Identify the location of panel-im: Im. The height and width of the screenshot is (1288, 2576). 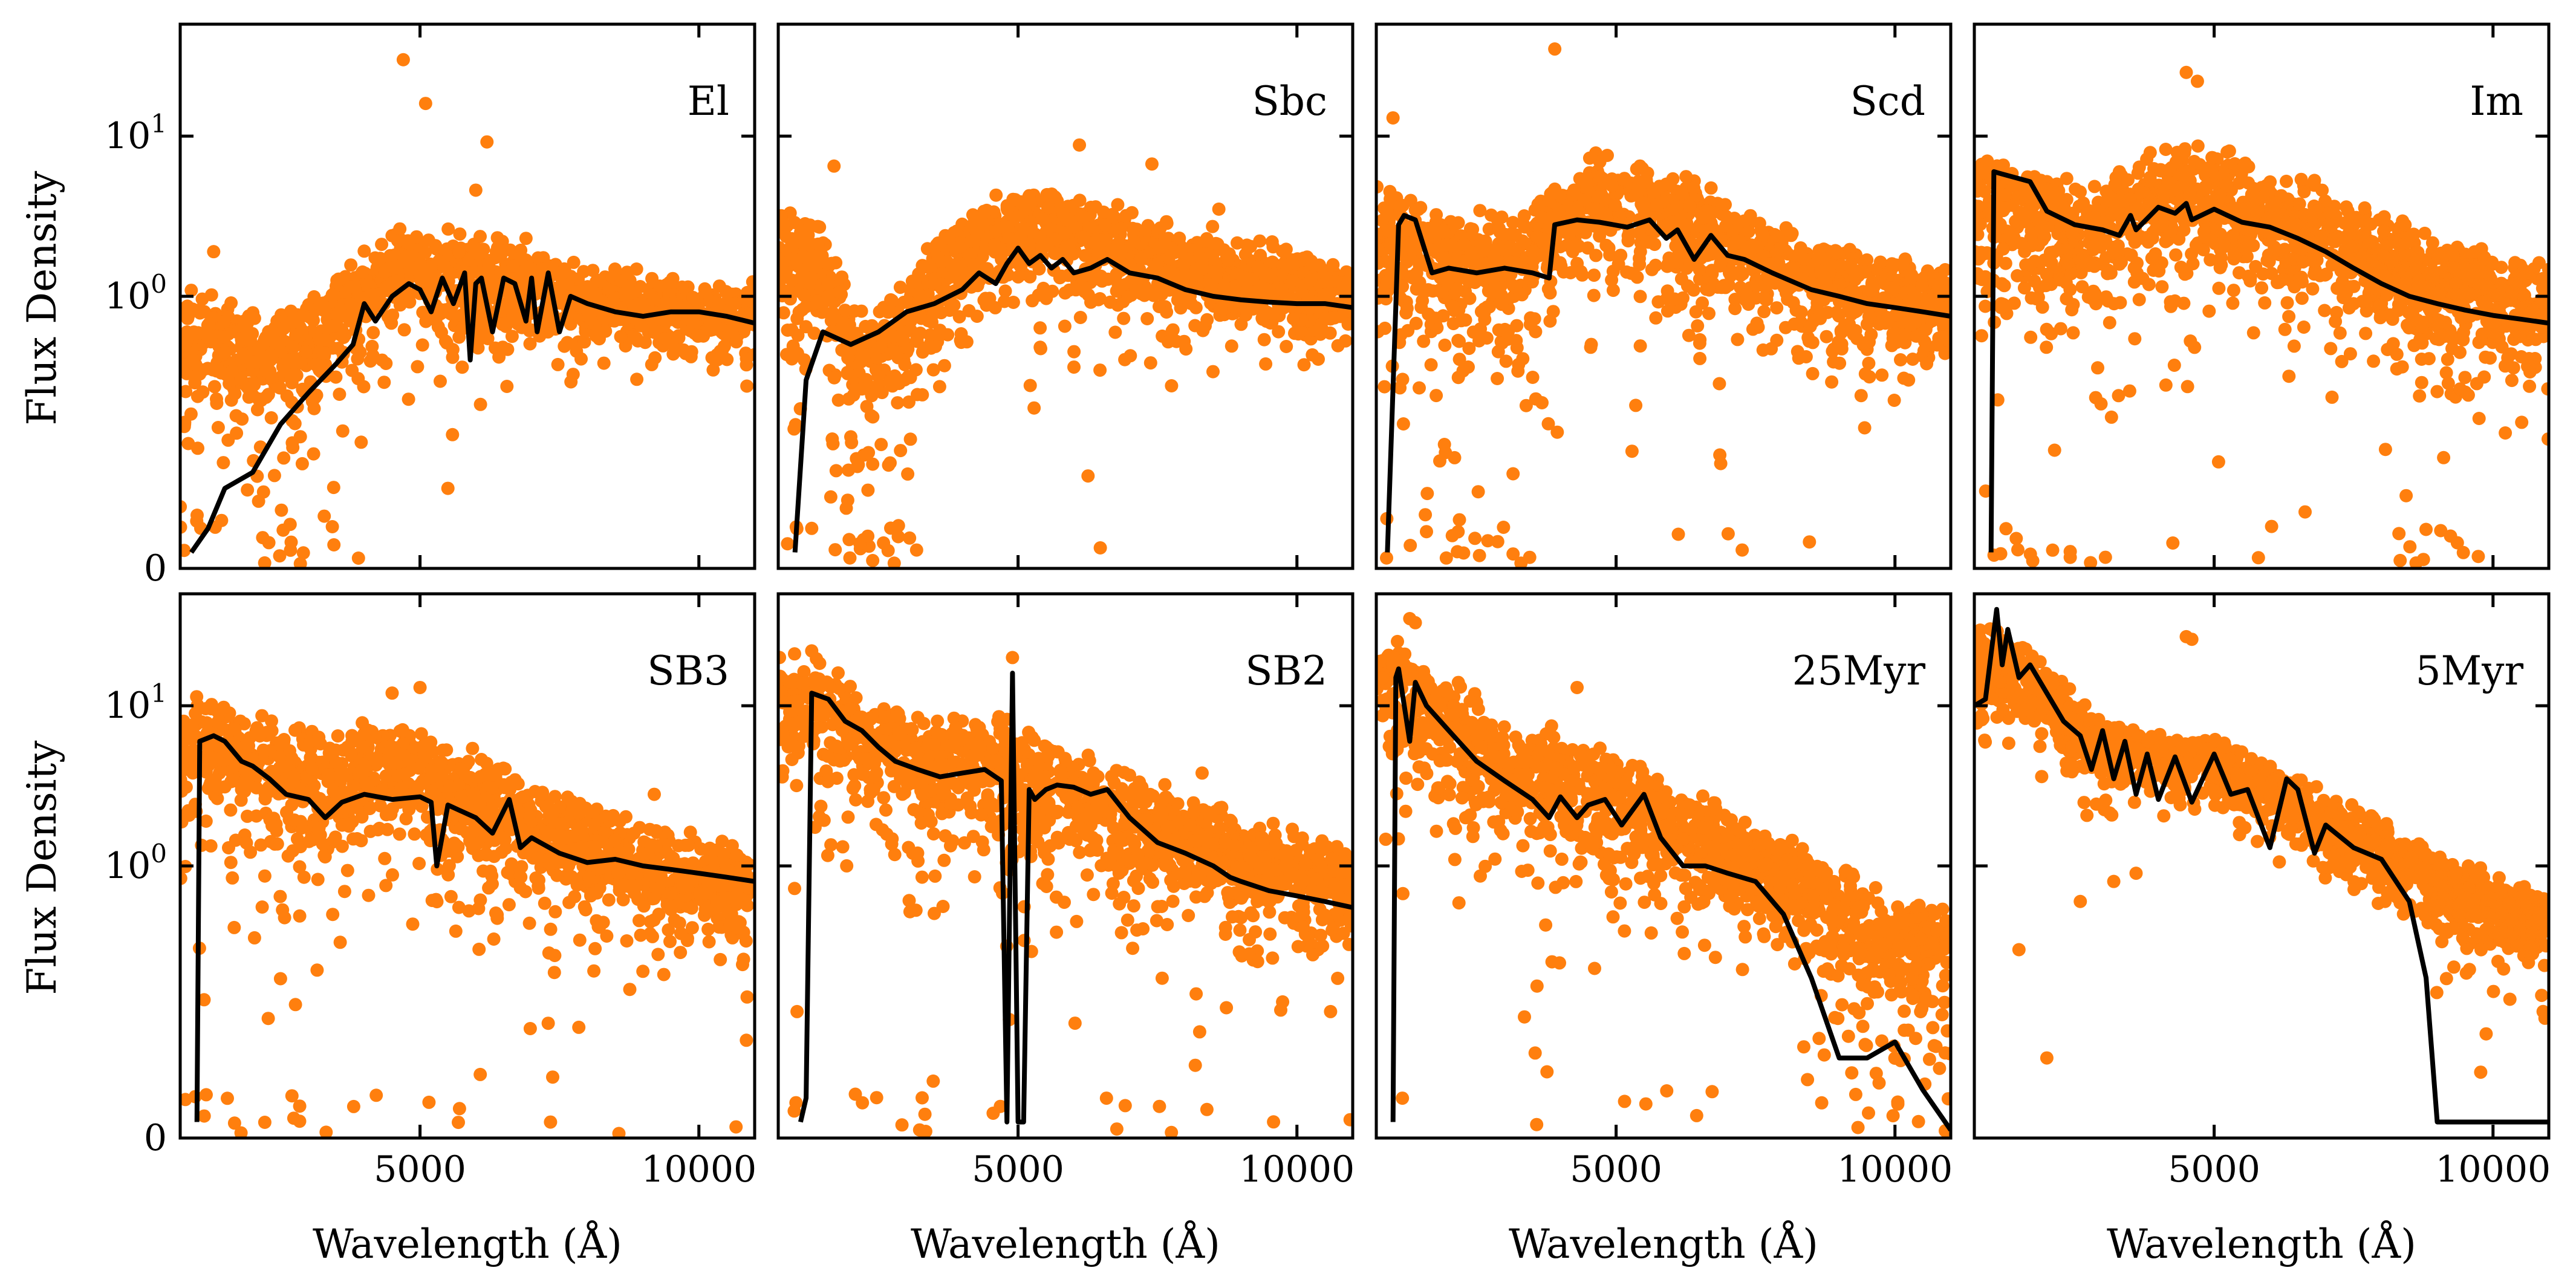
(2262, 296).